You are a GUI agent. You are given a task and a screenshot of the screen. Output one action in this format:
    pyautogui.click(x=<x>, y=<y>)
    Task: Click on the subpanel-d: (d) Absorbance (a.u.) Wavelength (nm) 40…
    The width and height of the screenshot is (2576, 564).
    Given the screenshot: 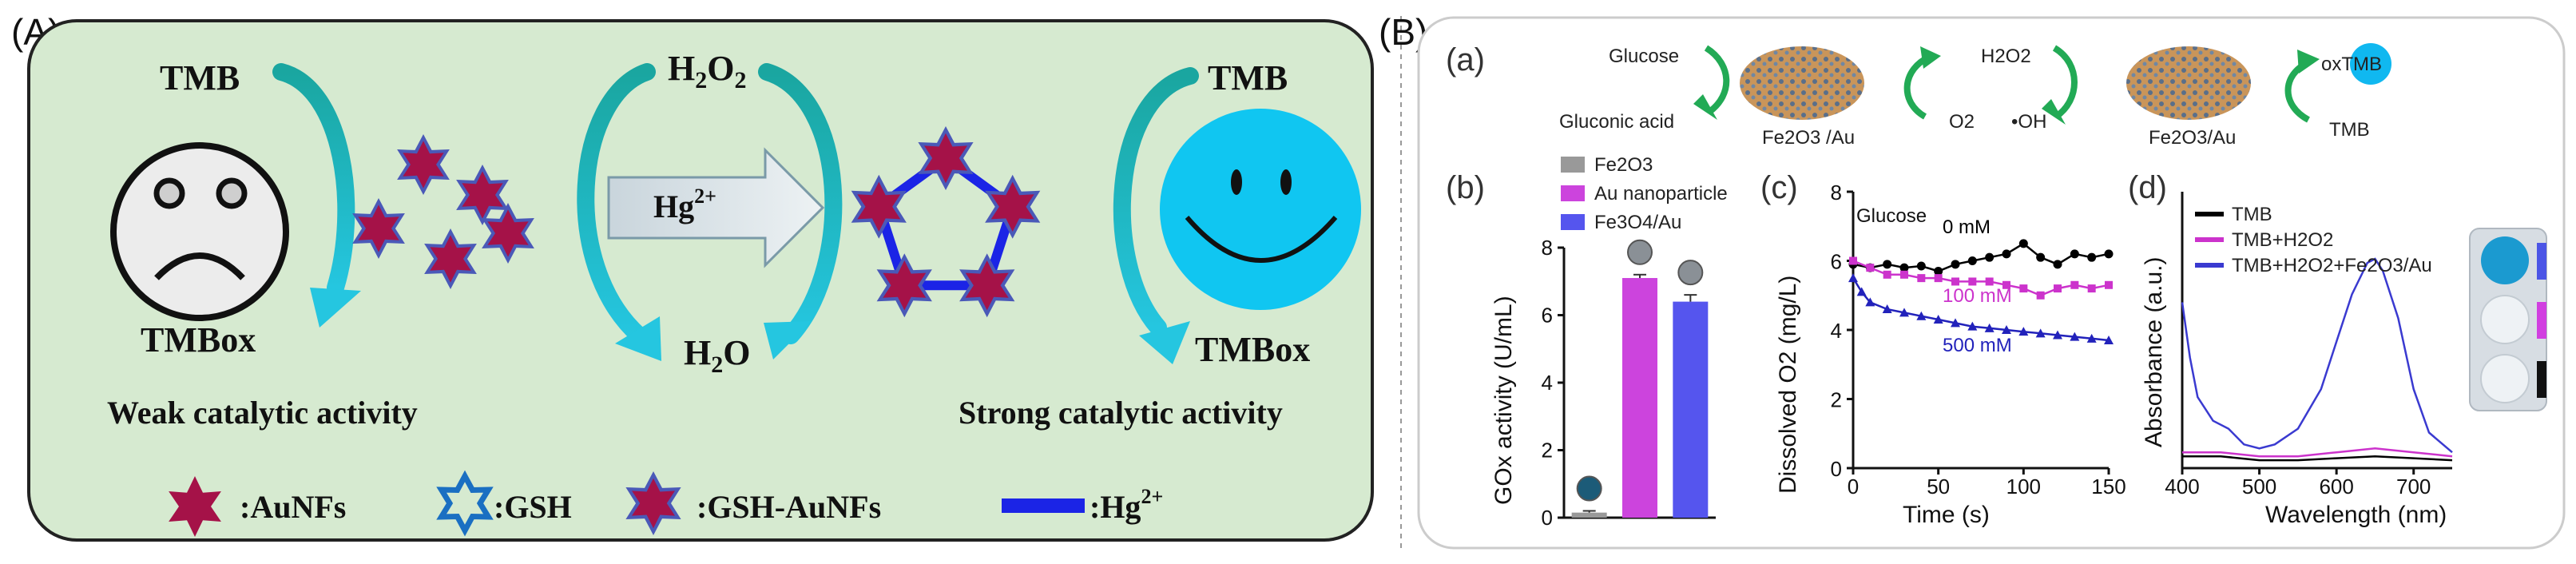 What is the action you would take?
    pyautogui.click(x=2337, y=349)
    